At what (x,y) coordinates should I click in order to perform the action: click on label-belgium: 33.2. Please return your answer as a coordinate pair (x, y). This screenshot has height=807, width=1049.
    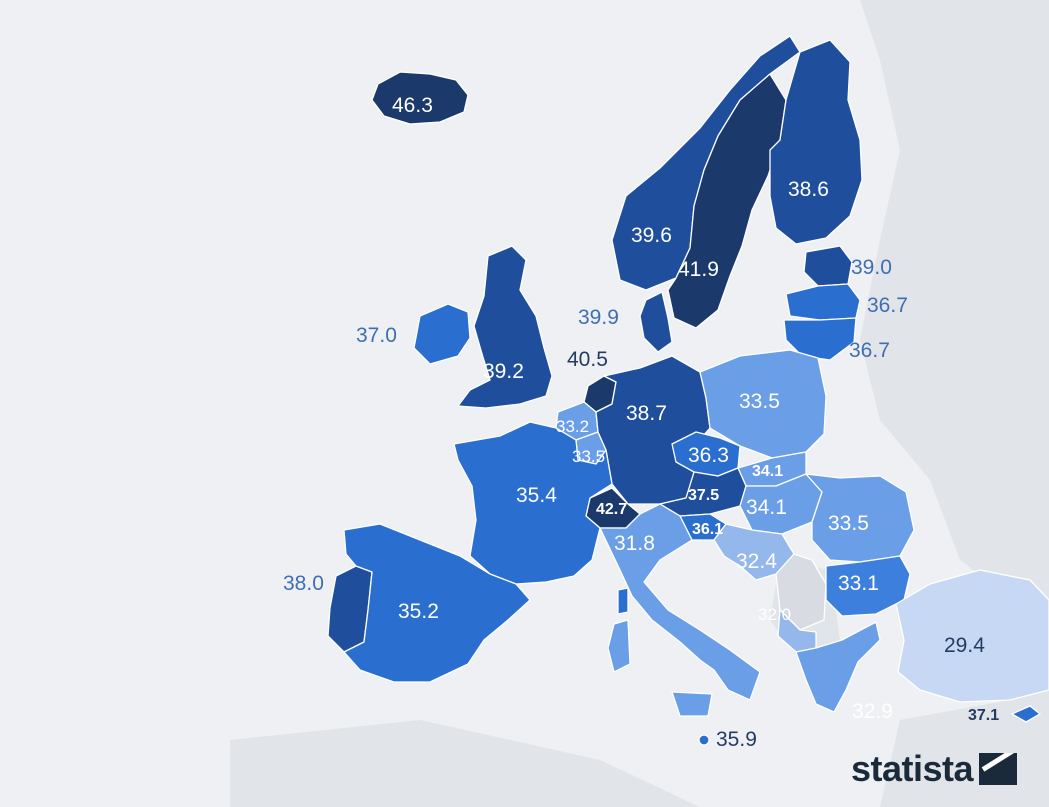
    Looking at the image, I should click on (572, 426).